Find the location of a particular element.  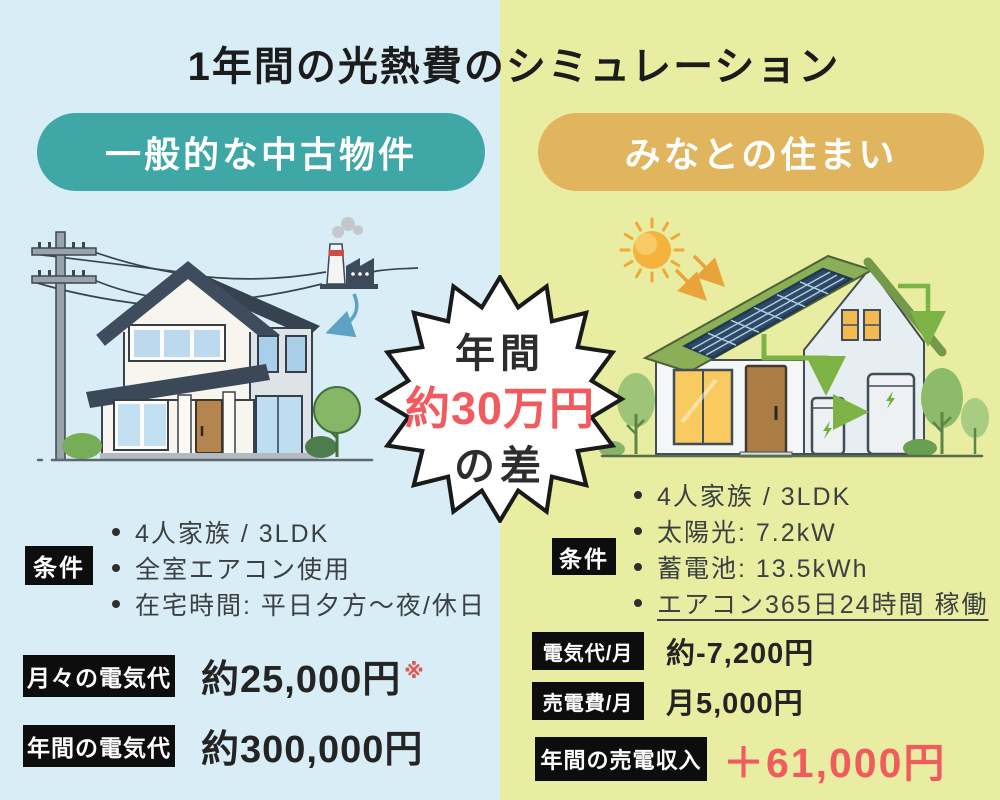

annual-electricity-cost-row: 年間の電気代 約300,000円 is located at coordinates (223, 745).